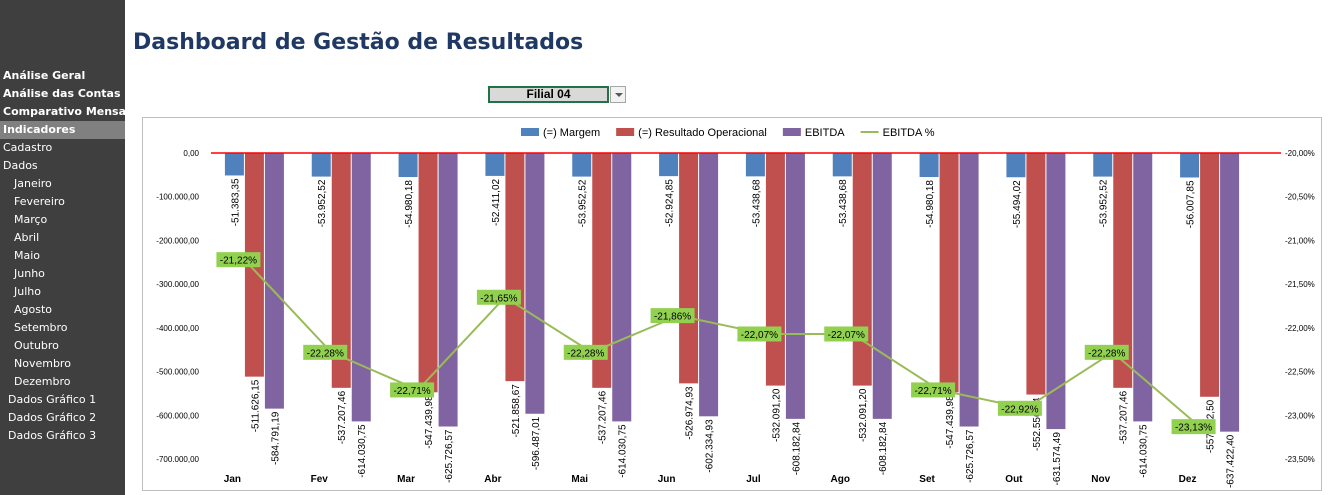 The width and height of the screenshot is (1328, 495). What do you see at coordinates (320, 479) in the screenshot?
I see `x-tick-label: Fev` at bounding box center [320, 479].